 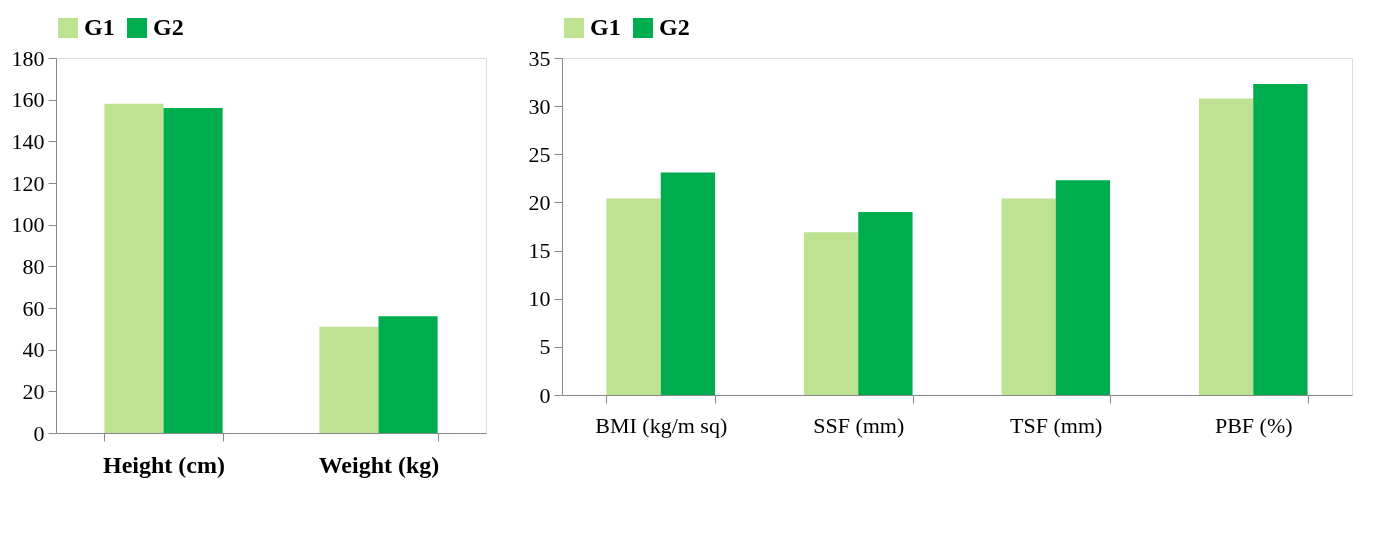 I want to click on y-tick-label: 100, so click(x=28, y=225).